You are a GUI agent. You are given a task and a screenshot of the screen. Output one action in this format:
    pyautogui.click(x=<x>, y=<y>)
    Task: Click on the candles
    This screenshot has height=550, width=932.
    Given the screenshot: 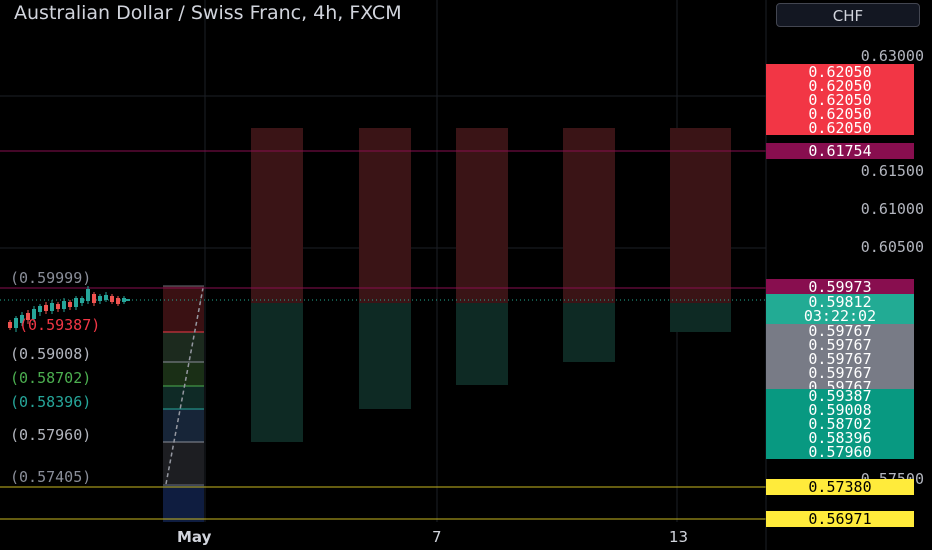 What is the action you would take?
    pyautogui.click(x=69, y=309)
    